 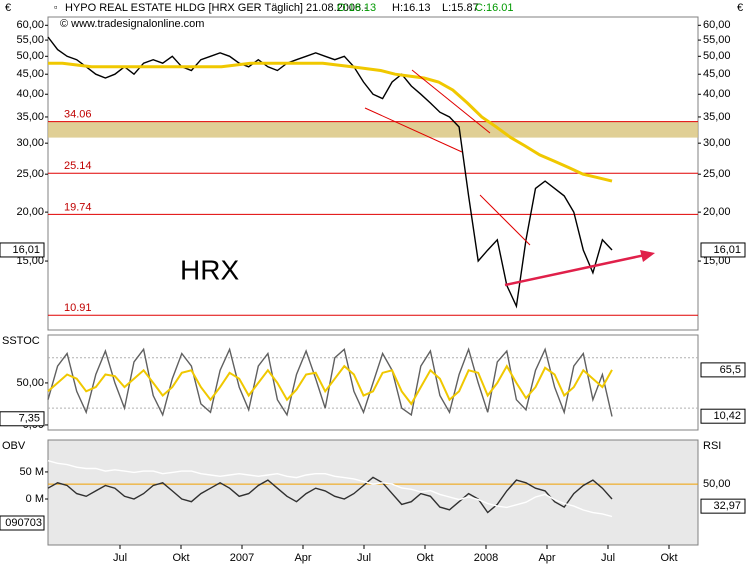 What do you see at coordinates (56, 8) in the screenshot?
I see `header-frame: ▫` at bounding box center [56, 8].